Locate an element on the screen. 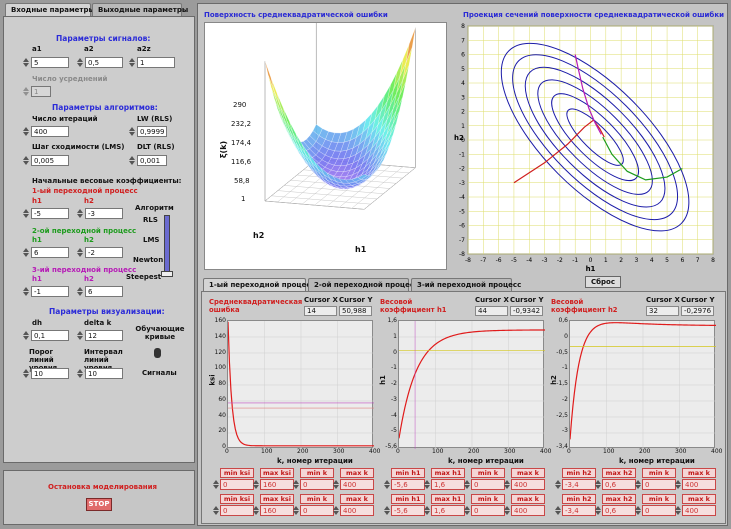  p1-h1-input: -5 is located at coordinates (50, 213).